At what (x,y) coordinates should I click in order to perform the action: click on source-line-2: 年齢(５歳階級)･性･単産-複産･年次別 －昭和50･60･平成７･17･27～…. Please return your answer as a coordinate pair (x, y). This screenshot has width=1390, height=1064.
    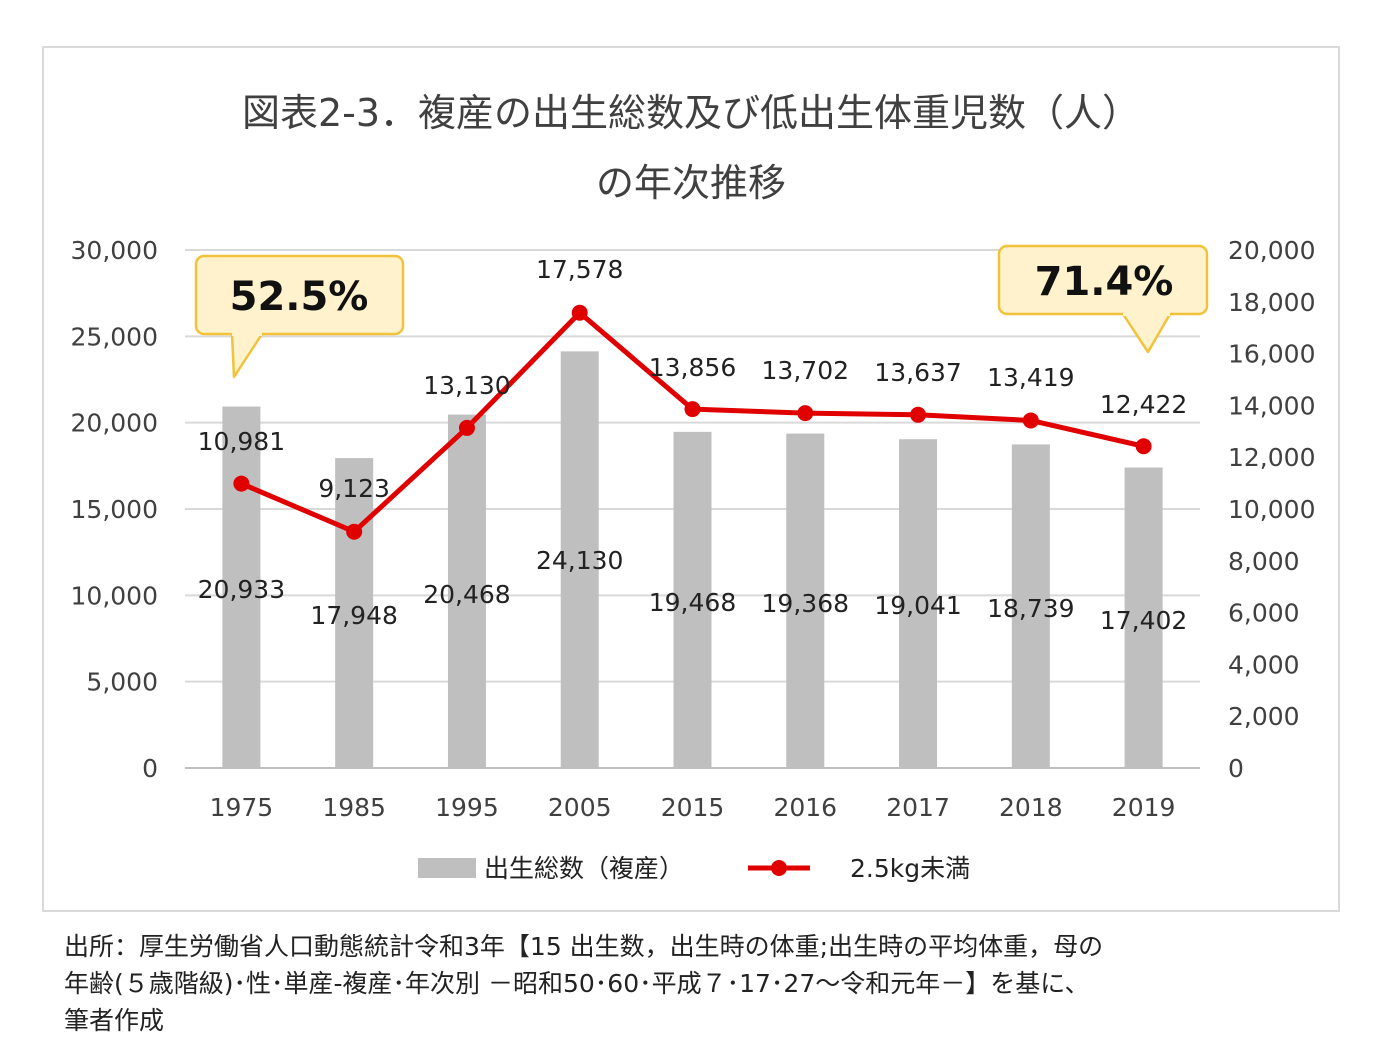
    Looking at the image, I should click on (577, 983).